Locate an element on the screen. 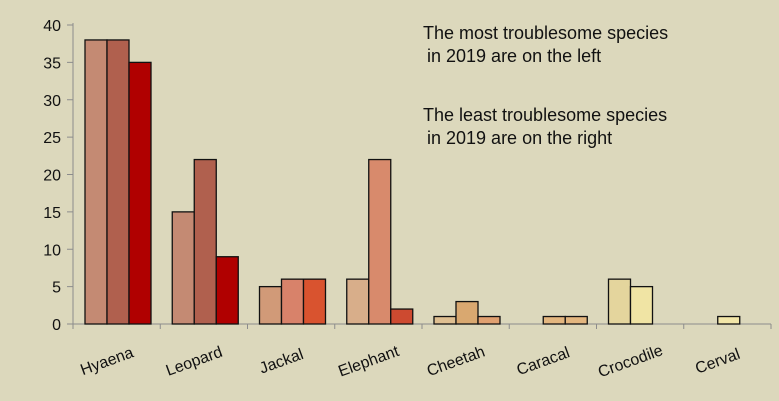 This screenshot has width=779, height=401. y-tick-label: 20 is located at coordinates (52, 176).